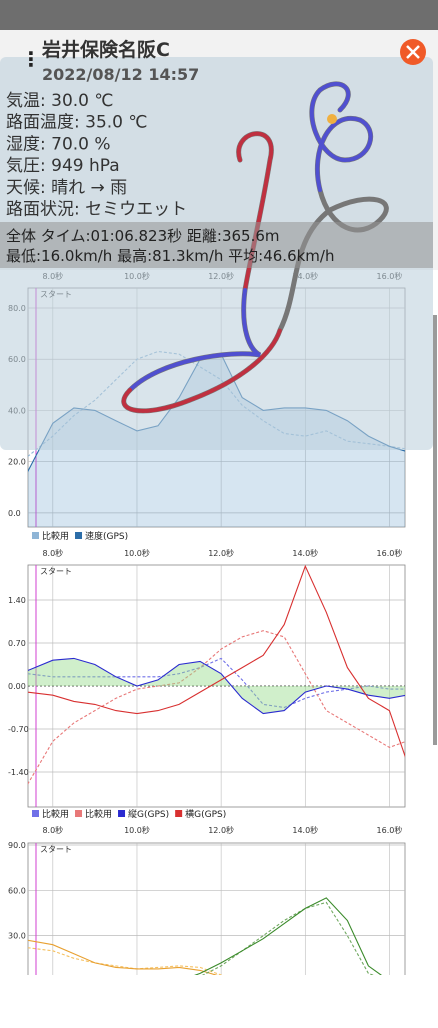 The image size is (438, 1028). Describe the element at coordinates (17, 462) in the screenshot. I see `y-tick-label: 20.0` at that location.